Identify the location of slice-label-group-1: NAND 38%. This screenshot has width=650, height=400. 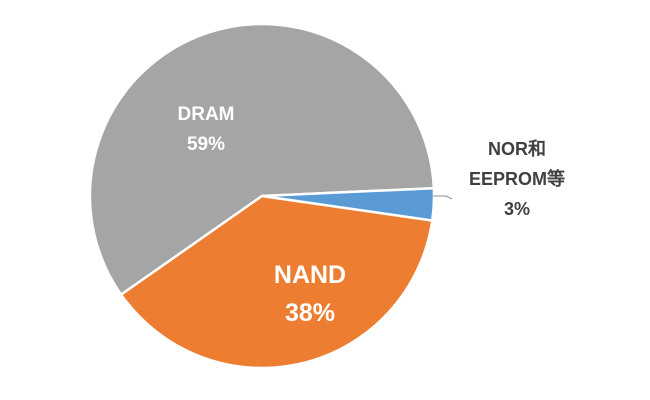
(310, 294).